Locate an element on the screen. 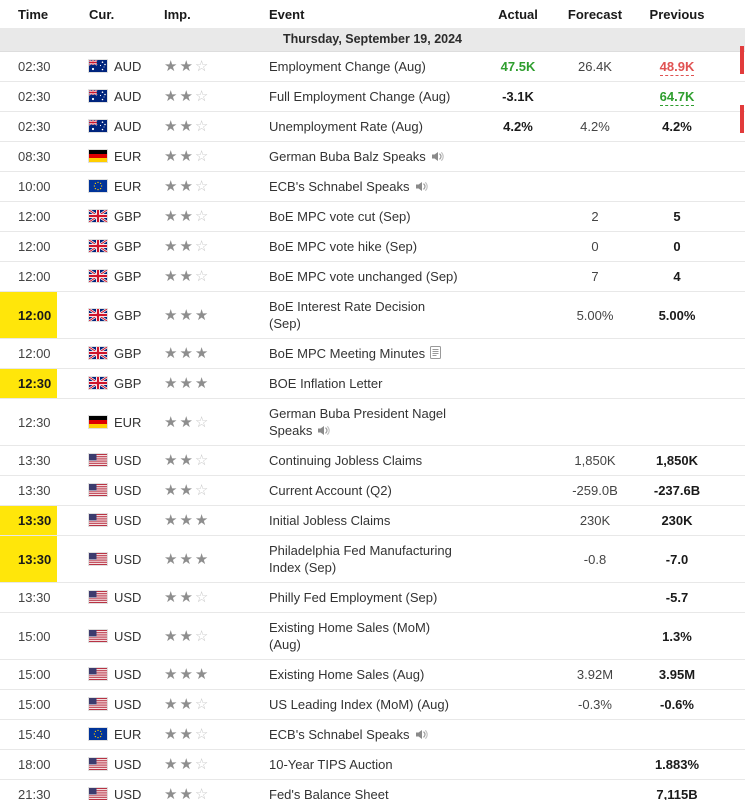  event-name: BoE MPC Meeting Minutes is located at coordinates (347, 353).